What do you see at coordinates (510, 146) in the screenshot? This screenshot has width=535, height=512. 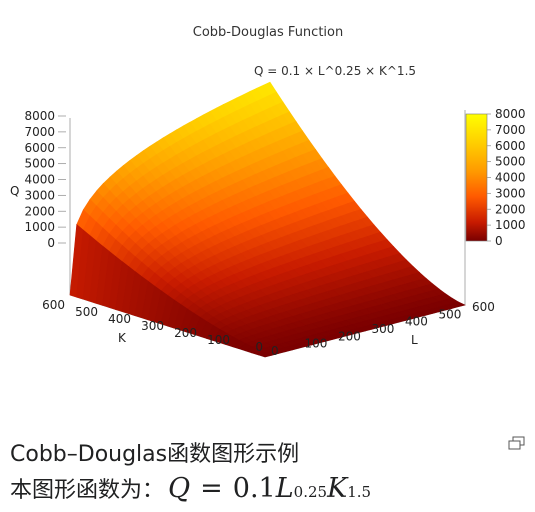 I see `colorbar-tick-label: 6000` at bounding box center [510, 146].